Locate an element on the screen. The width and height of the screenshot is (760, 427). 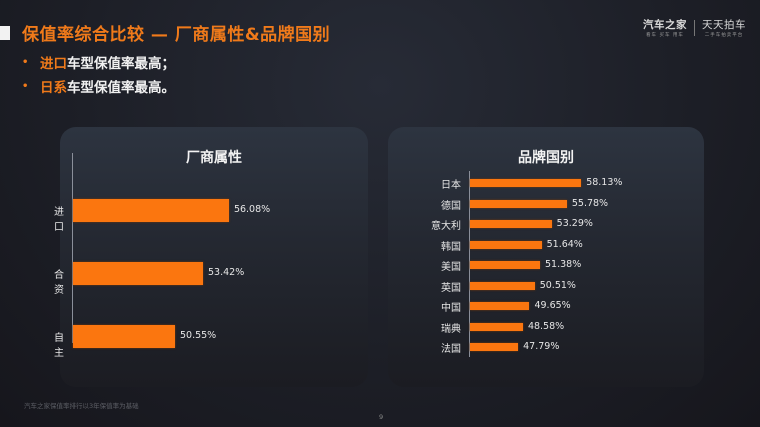
title-bar: 保值率综合比较 — 厂商属性&品牌国别 is located at coordinates (165, 32).